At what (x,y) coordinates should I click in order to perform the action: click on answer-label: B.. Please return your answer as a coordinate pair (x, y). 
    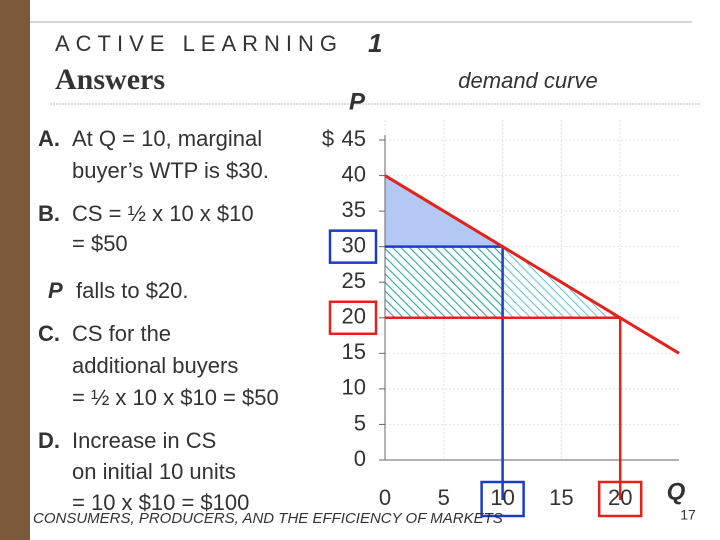
    Looking at the image, I should click on (49, 213).